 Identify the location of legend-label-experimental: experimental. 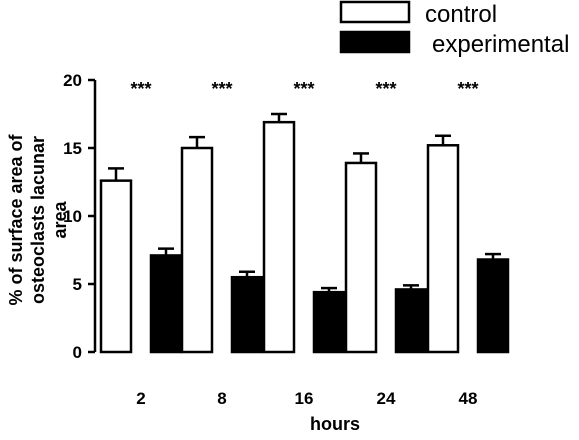
(500, 44).